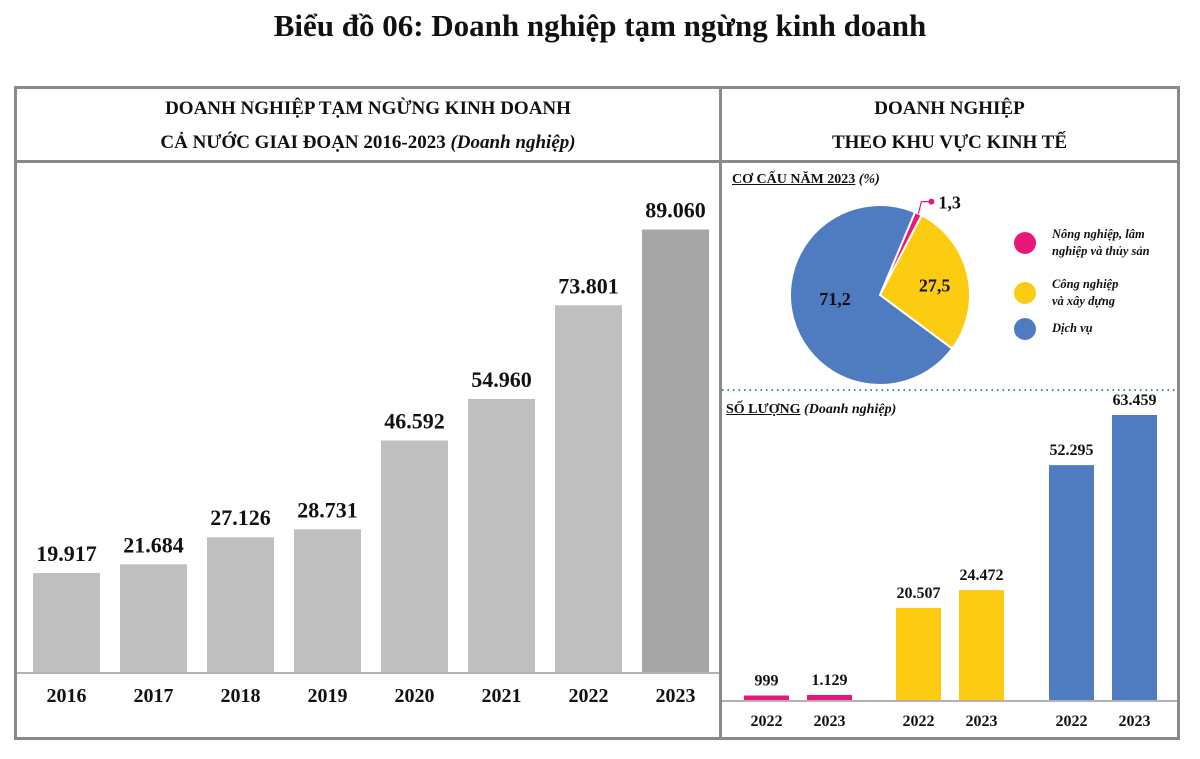 The height and width of the screenshot is (759, 1200). Describe the element at coordinates (1025, 329) in the screenshot. I see `legend-swatch-services` at that location.